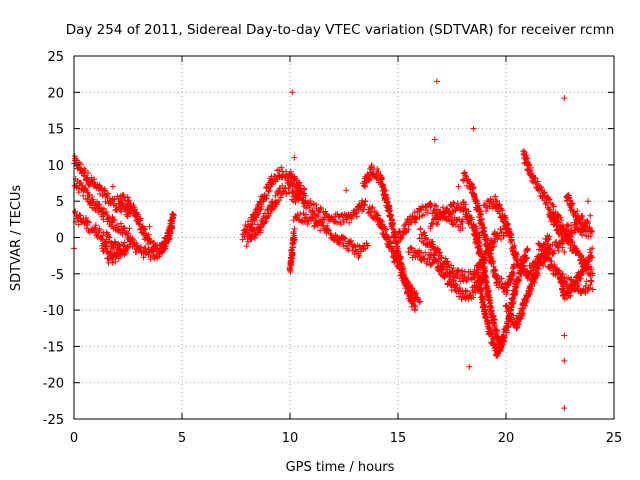  Describe the element at coordinates (53, 311) in the screenshot. I see `y-tick-label: -10` at that location.